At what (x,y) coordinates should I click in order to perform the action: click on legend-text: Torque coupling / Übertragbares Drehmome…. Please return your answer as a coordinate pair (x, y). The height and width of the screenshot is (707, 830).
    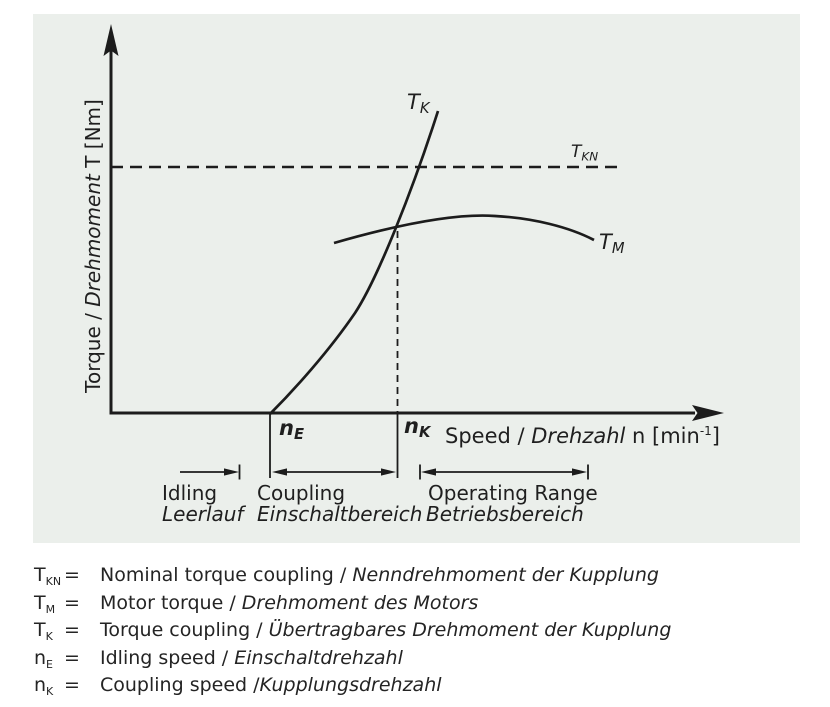
    Looking at the image, I should click on (386, 630).